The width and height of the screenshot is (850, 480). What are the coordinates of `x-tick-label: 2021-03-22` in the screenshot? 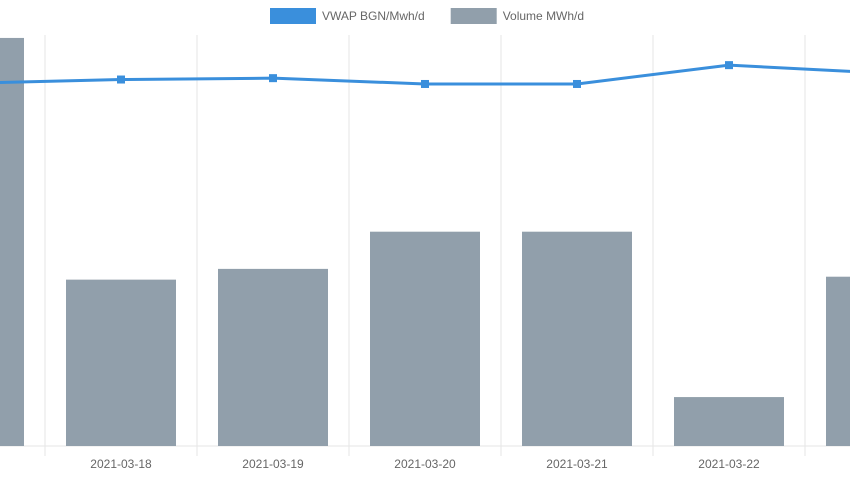 It's located at (729, 464).